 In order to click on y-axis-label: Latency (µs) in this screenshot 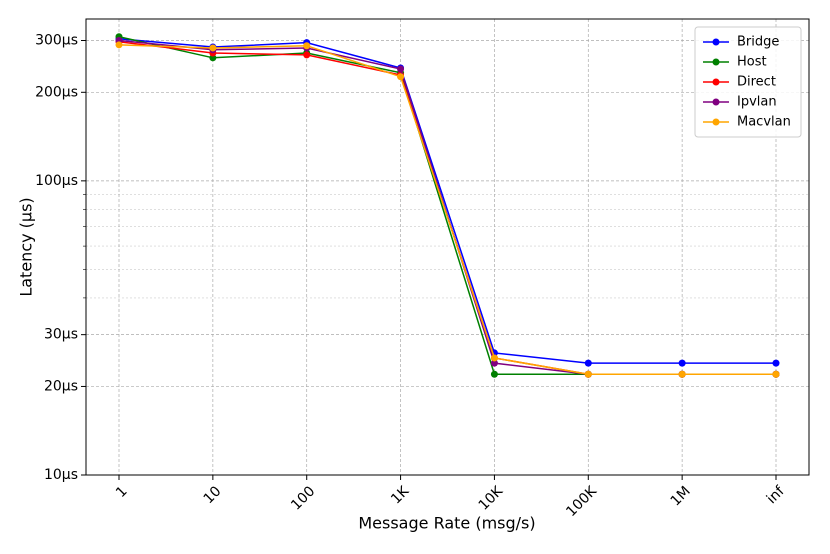, I will do `click(26, 246)`.